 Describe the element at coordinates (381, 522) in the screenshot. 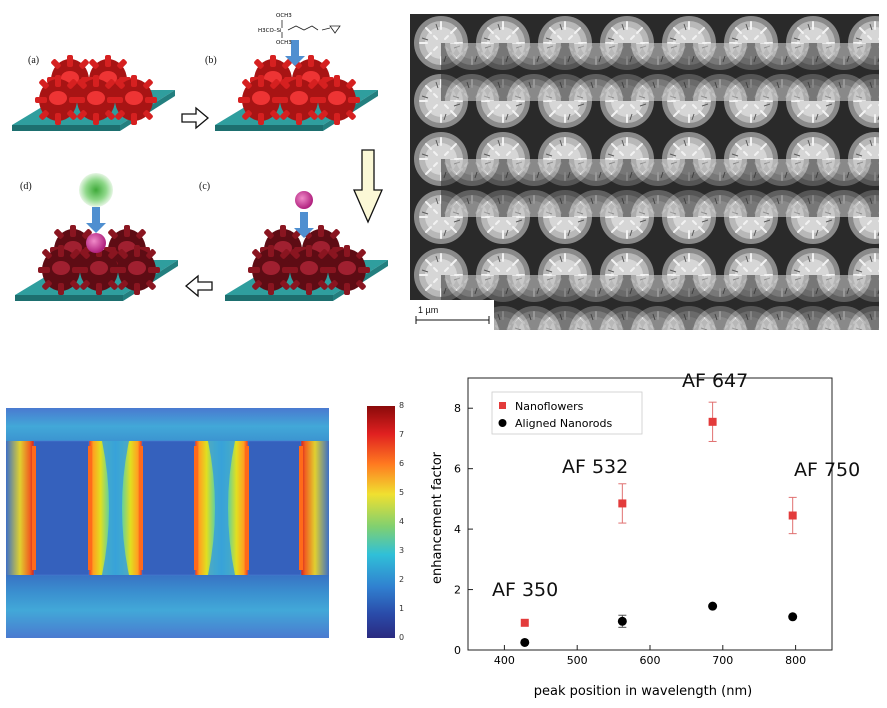

I see `colorbar` at that location.